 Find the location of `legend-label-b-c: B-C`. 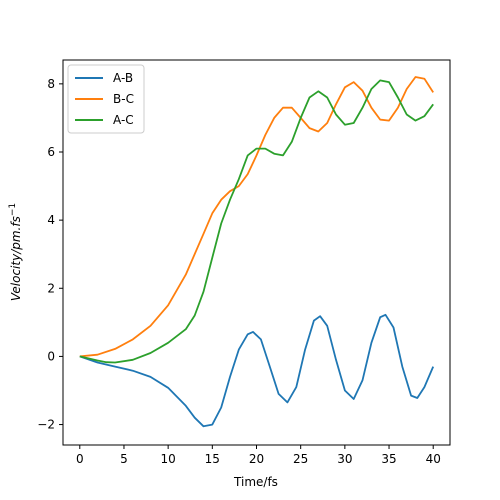

legend-label-b-c: B-C is located at coordinates (123, 99).